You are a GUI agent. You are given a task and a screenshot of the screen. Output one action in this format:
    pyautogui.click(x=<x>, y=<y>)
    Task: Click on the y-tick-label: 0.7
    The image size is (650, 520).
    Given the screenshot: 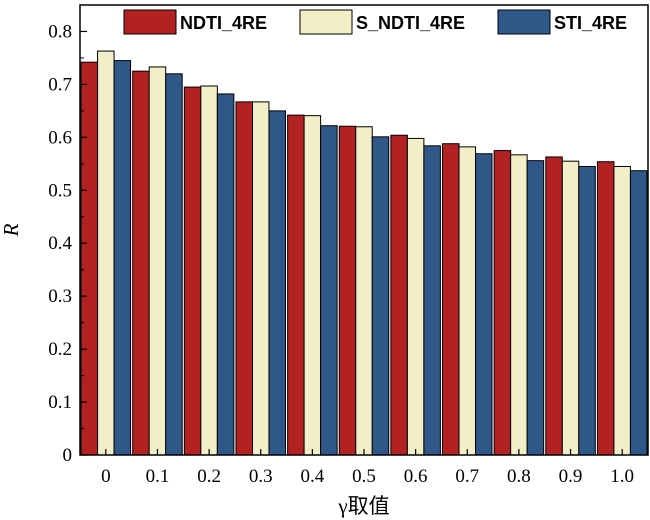 What is the action you would take?
    pyautogui.click(x=60, y=84)
    